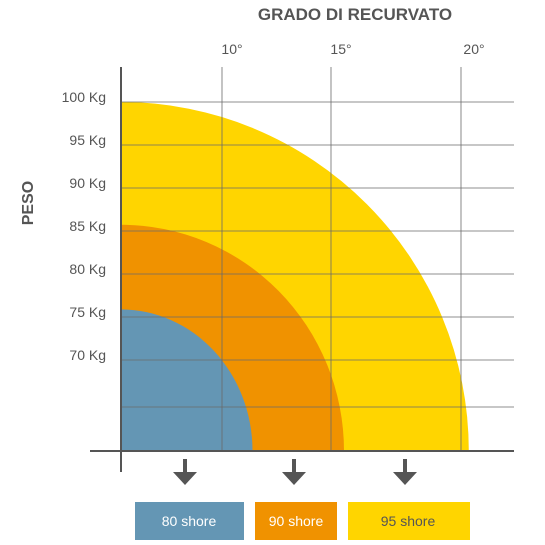  I want to click on area-80-shore, so click(187, 380).